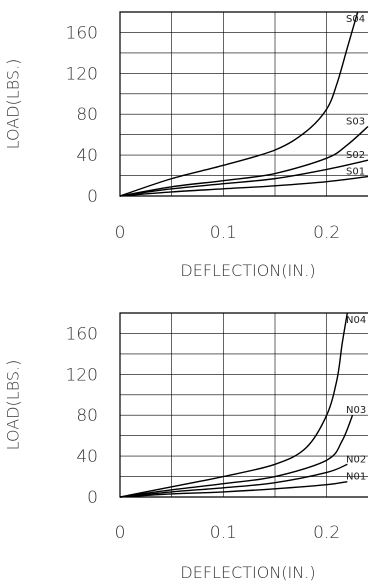 This screenshot has height=586, width=370. I want to click on x-ticks-top: 0 0.1 0.2, so click(228, 233).